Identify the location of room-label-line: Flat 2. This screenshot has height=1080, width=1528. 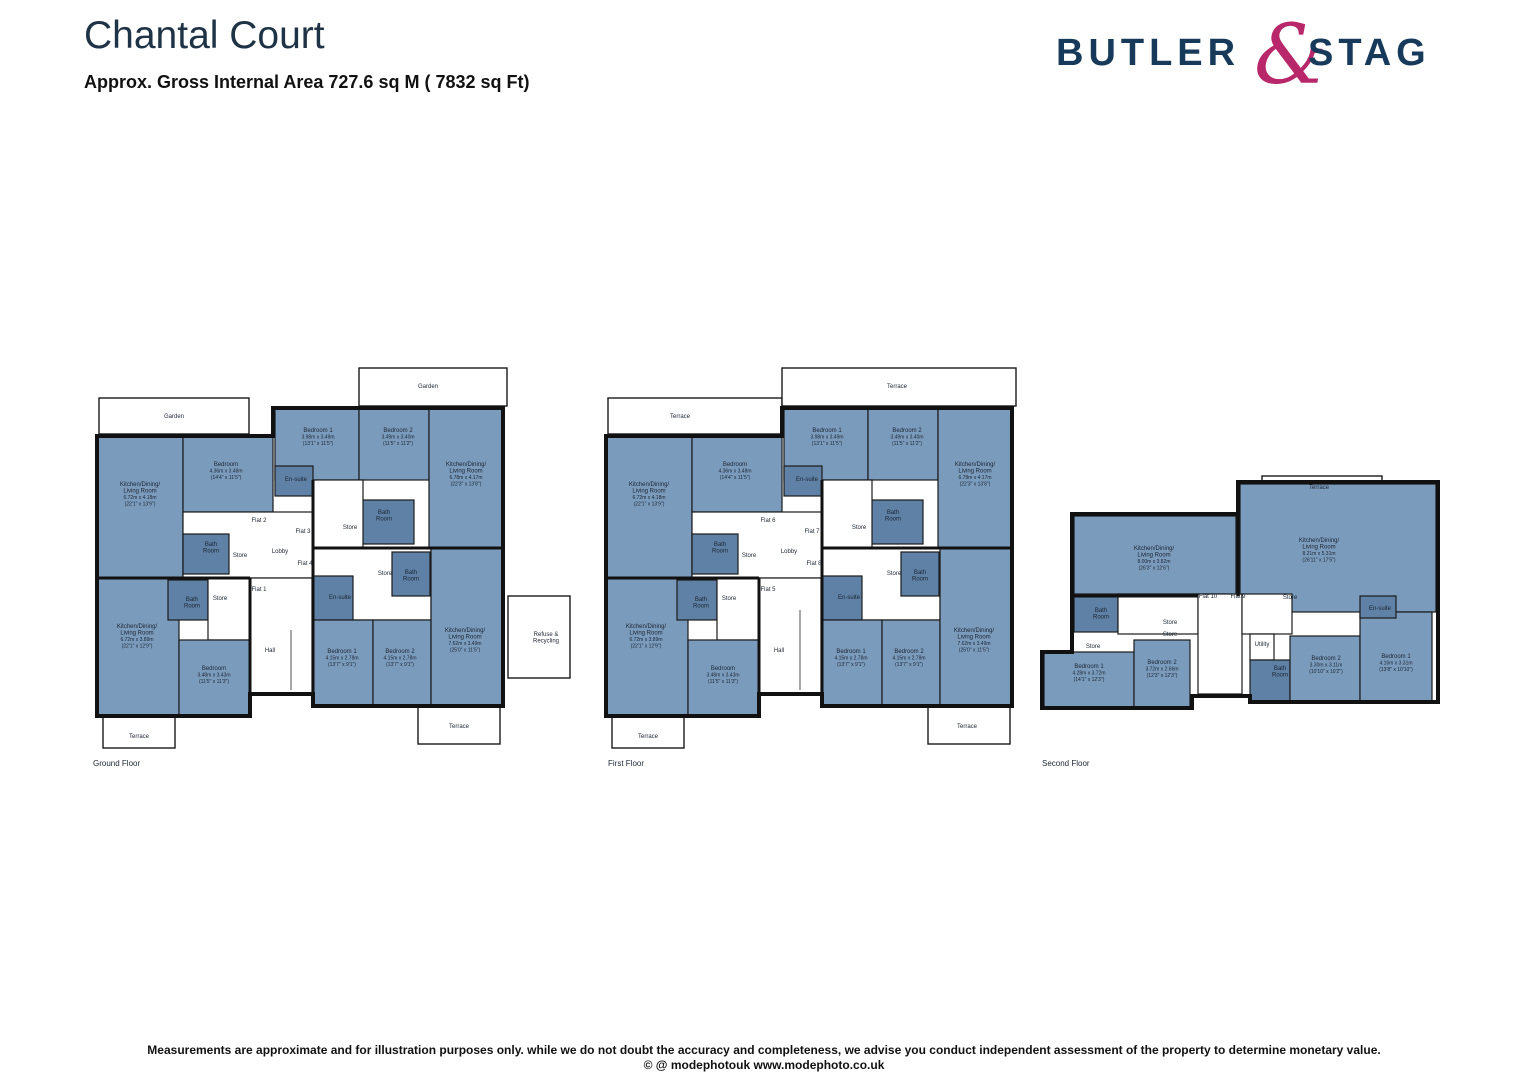
(259, 521).